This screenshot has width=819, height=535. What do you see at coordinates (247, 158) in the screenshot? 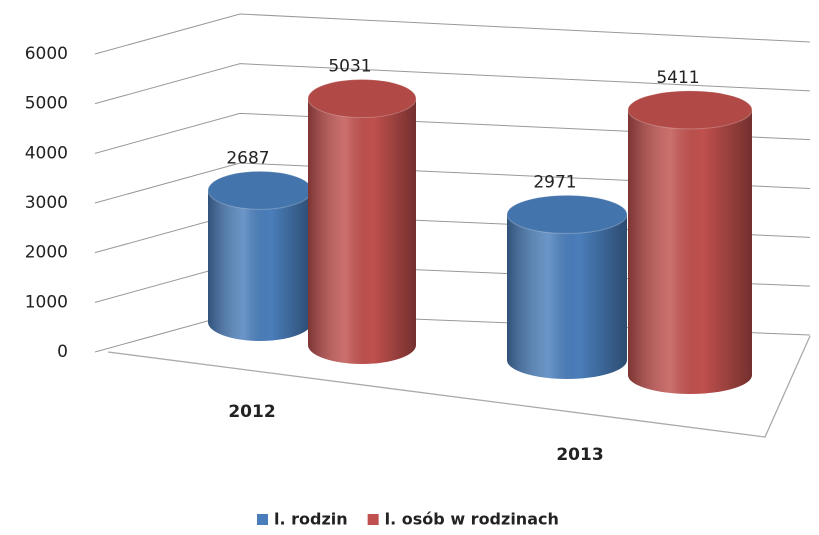
I see `data-label: 2687` at bounding box center [247, 158].